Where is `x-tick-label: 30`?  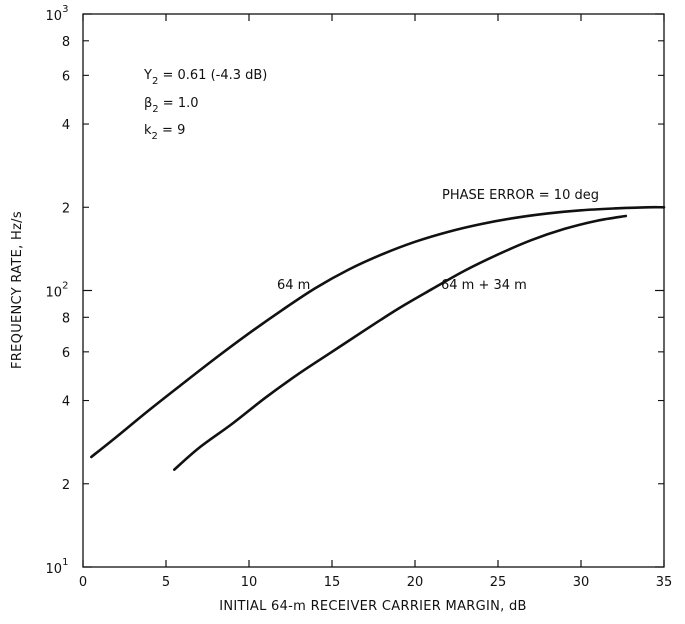 x-tick-label: 30 is located at coordinates (581, 582).